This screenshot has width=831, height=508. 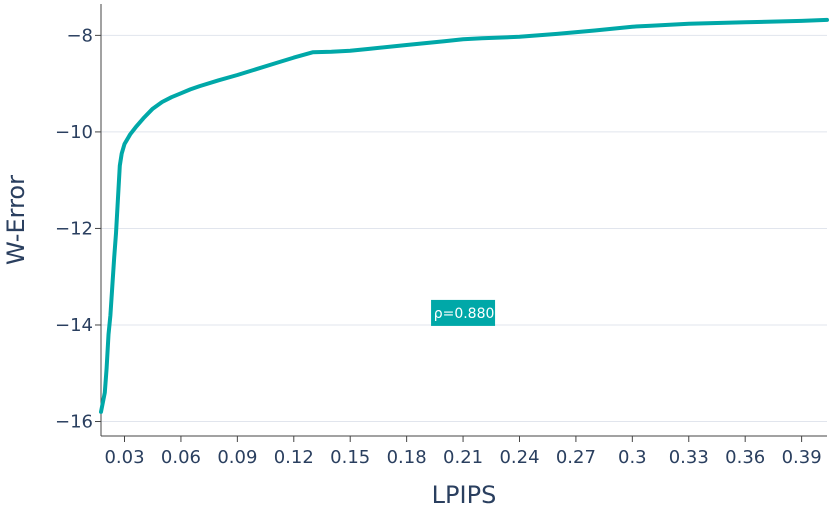 What do you see at coordinates (689, 457) in the screenshot?
I see `x-tick-label: 0.33` at bounding box center [689, 457].